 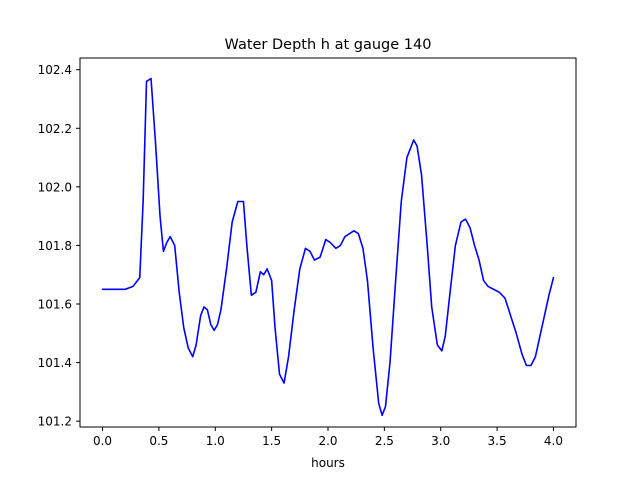 What do you see at coordinates (327, 441) in the screenshot?
I see `x-tick-label: 2.0` at bounding box center [327, 441].